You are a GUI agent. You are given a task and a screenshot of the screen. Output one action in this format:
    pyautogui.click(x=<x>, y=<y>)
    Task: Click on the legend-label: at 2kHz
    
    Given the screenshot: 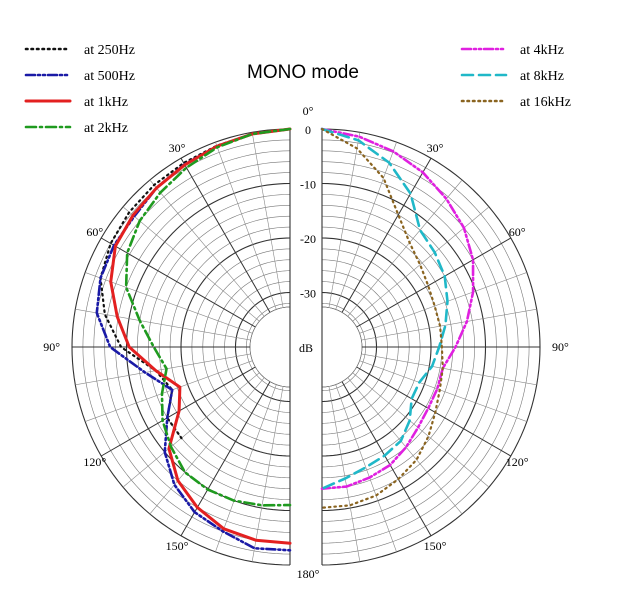 What is the action you would take?
    pyautogui.click(x=106, y=128)
    